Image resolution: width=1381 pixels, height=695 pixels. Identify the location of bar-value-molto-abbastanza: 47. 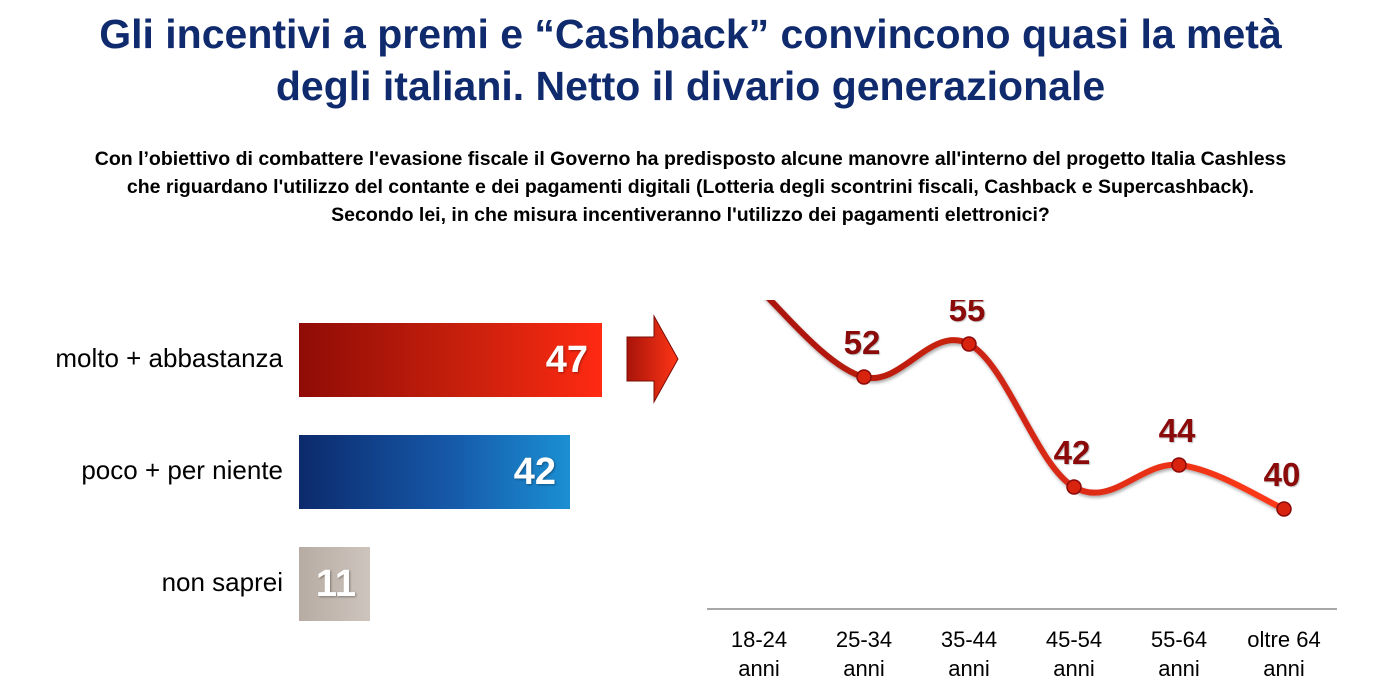
(566, 359).